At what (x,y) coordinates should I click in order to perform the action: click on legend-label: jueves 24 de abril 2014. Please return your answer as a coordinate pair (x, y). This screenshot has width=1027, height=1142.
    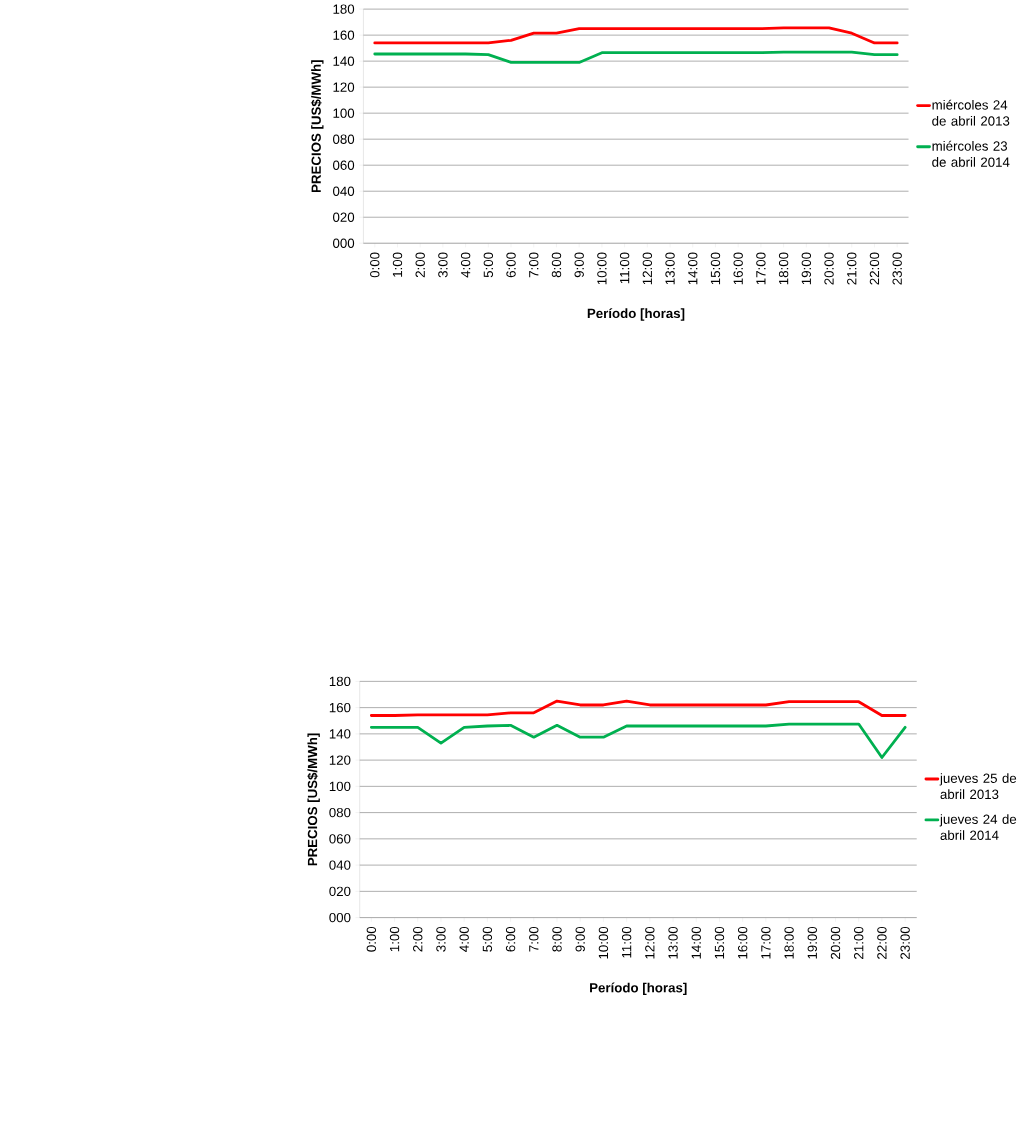
    Looking at the image, I should click on (978, 827).